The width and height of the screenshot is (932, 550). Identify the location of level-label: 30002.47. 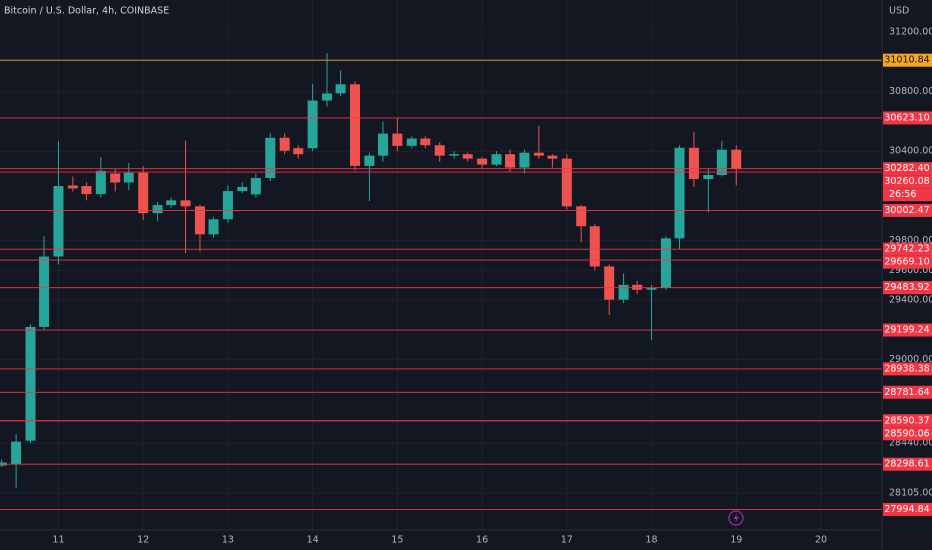
(906, 210).